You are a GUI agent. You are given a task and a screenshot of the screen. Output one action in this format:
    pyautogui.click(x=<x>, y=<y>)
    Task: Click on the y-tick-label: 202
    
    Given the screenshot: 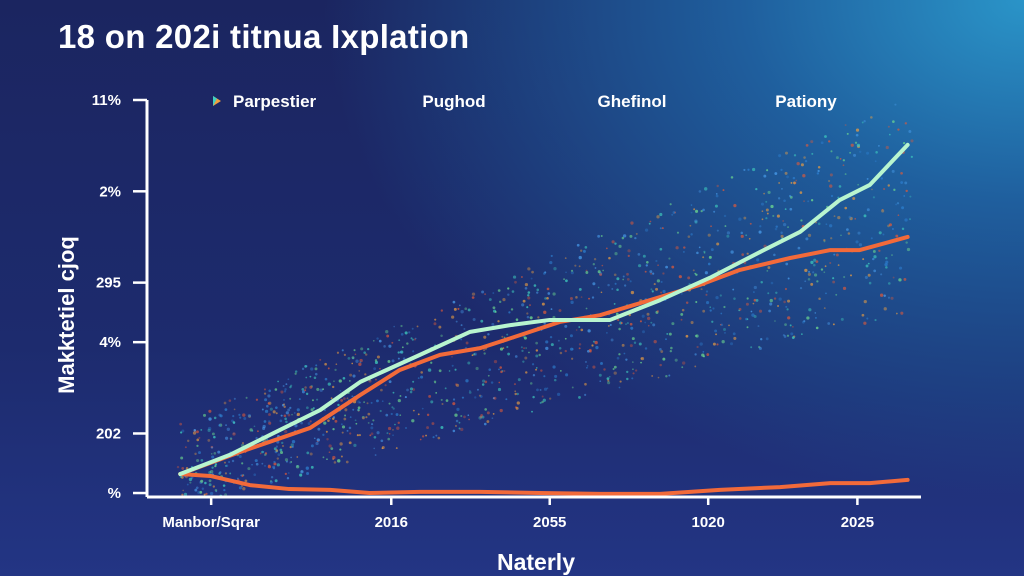 What is the action you would take?
    pyautogui.click(x=108, y=433)
    